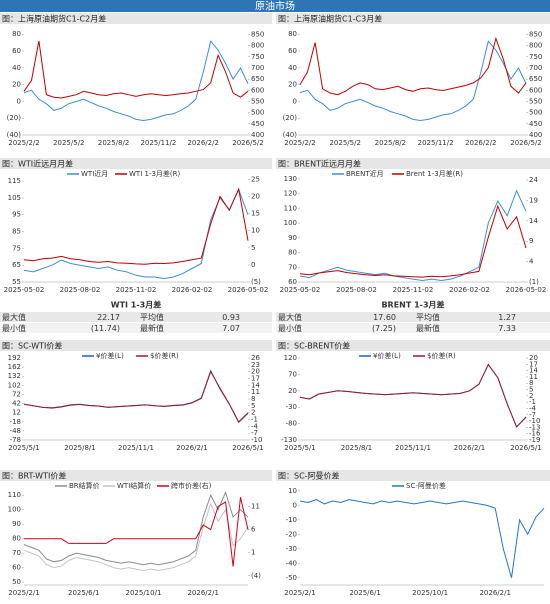  What do you see at coordinates (113, 143) in the screenshot?
I see `x-tick-label: 2025/8/2` at bounding box center [113, 143].